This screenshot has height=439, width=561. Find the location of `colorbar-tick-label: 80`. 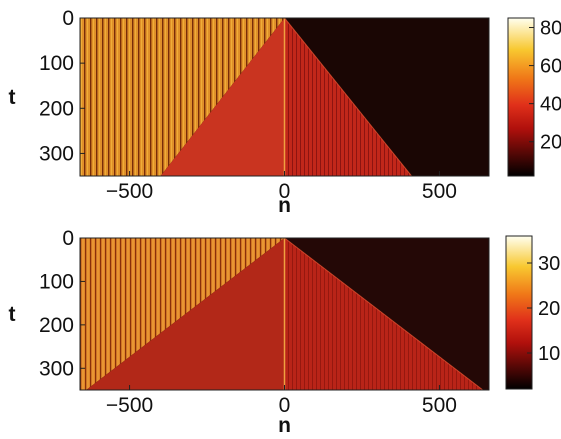

colorbar-tick-label: 80 is located at coordinates (550, 29).